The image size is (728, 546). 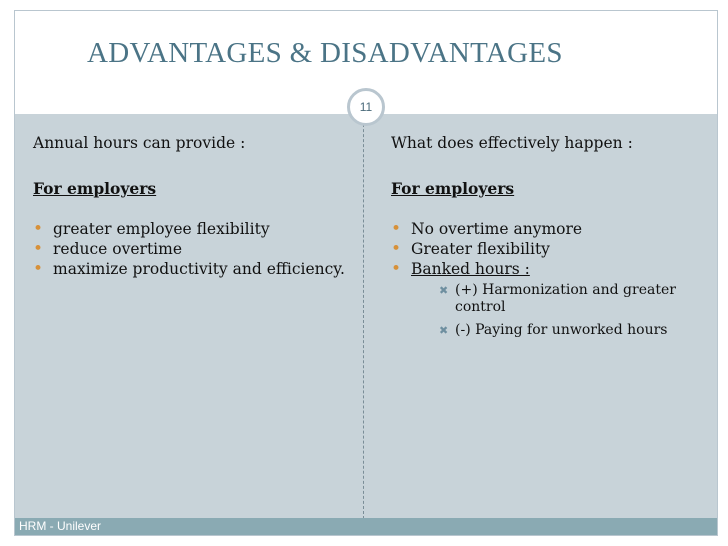 What do you see at coordinates (453, 188) in the screenshot?
I see `right-heading: For employers` at bounding box center [453, 188].